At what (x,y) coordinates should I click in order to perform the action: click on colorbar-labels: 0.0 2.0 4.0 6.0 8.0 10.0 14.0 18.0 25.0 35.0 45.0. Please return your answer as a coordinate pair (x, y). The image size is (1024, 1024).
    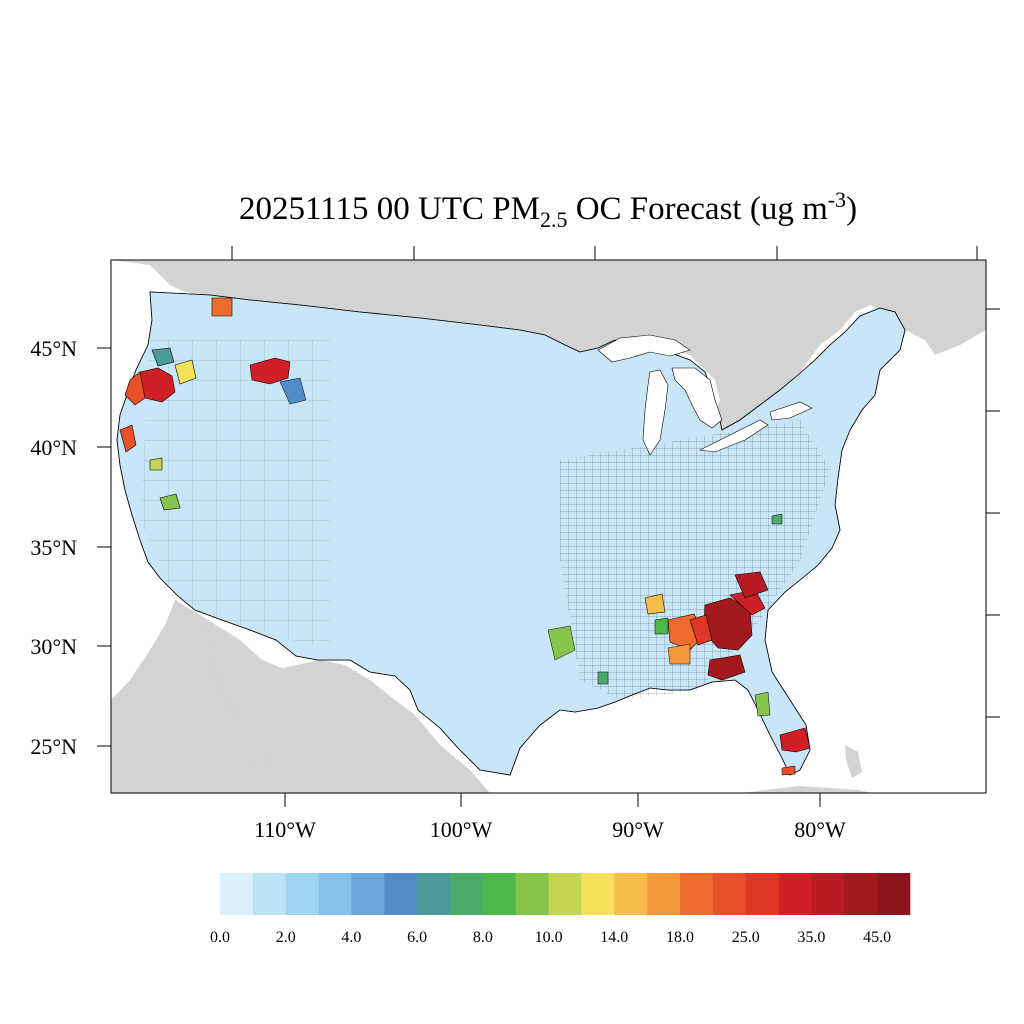
    Looking at the image, I should click on (550, 937).